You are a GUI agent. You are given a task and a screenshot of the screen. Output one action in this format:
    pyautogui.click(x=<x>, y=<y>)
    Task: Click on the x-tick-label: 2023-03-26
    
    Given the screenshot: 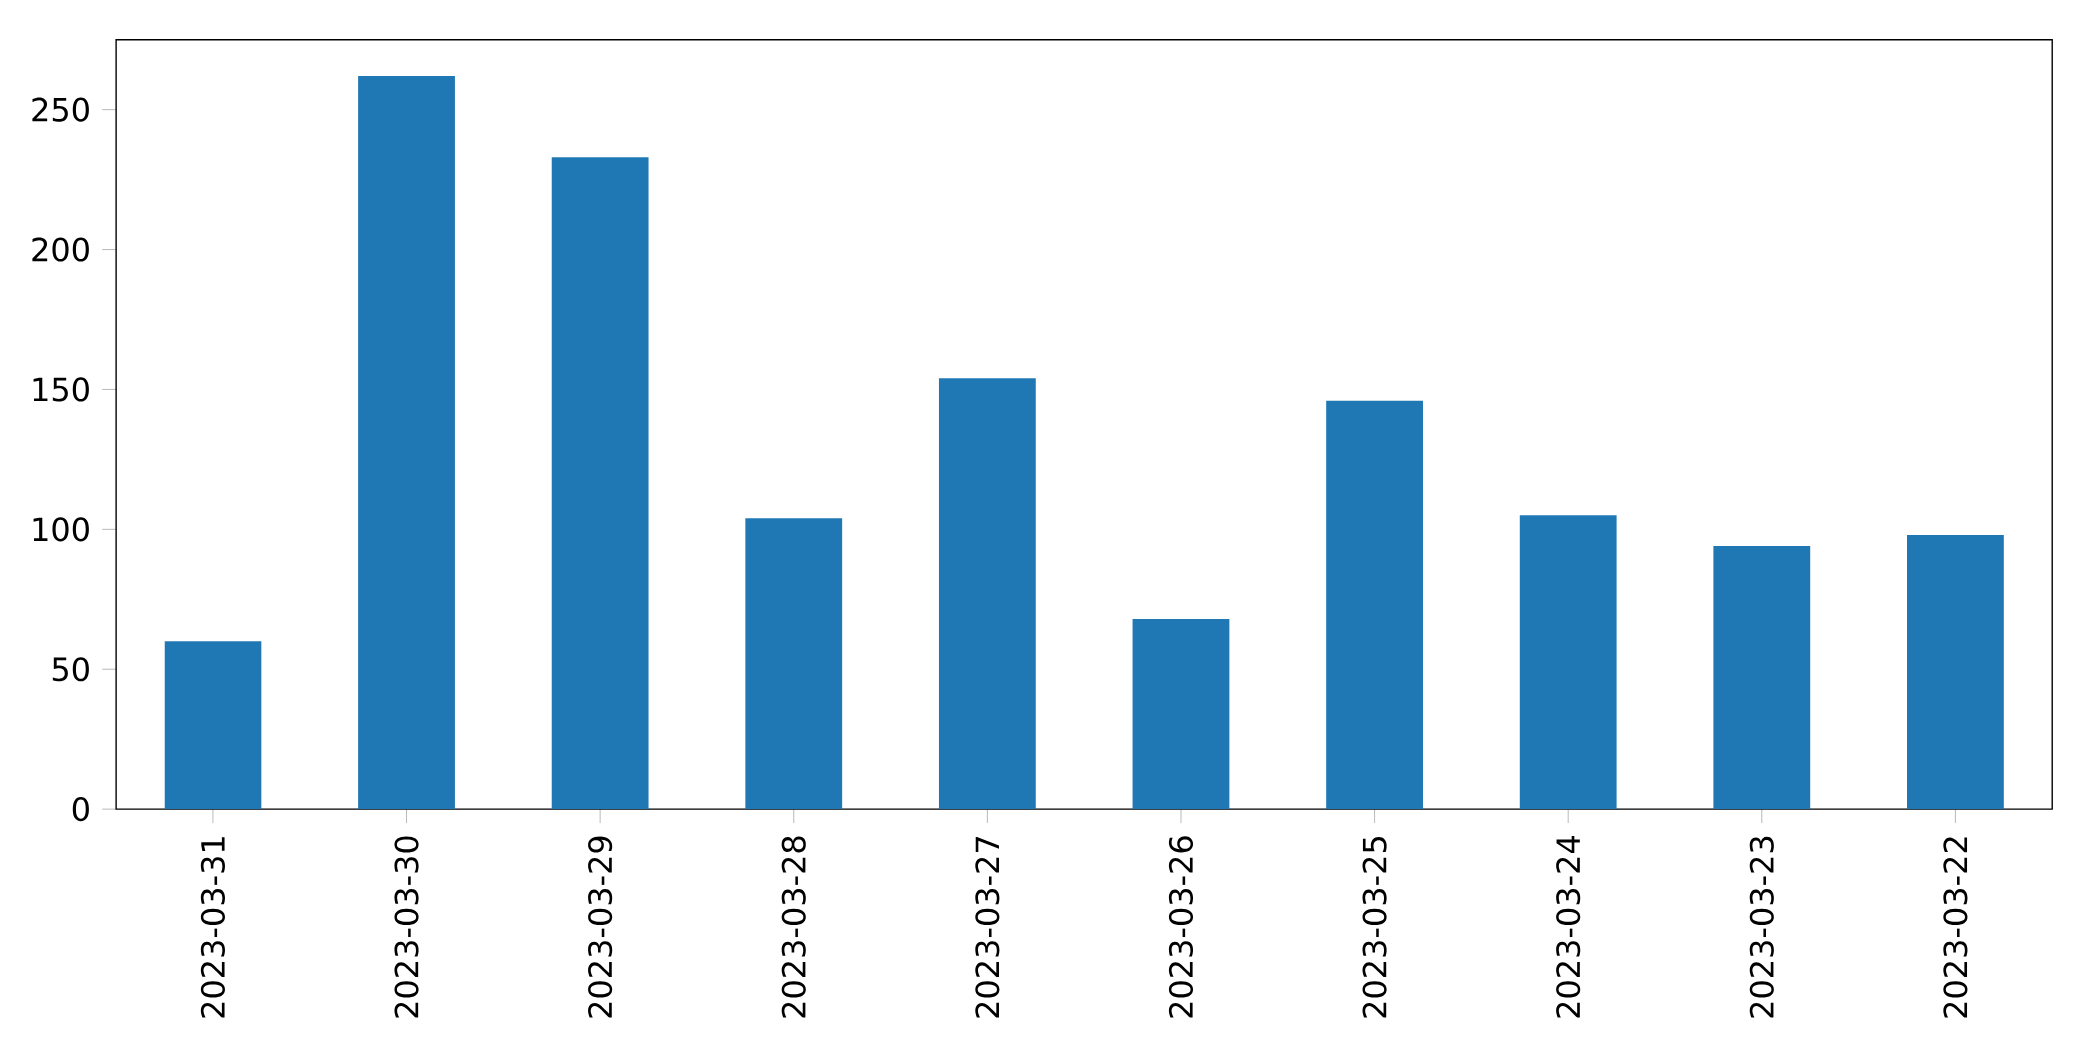 What is the action you would take?
    pyautogui.click(x=1181, y=927)
    